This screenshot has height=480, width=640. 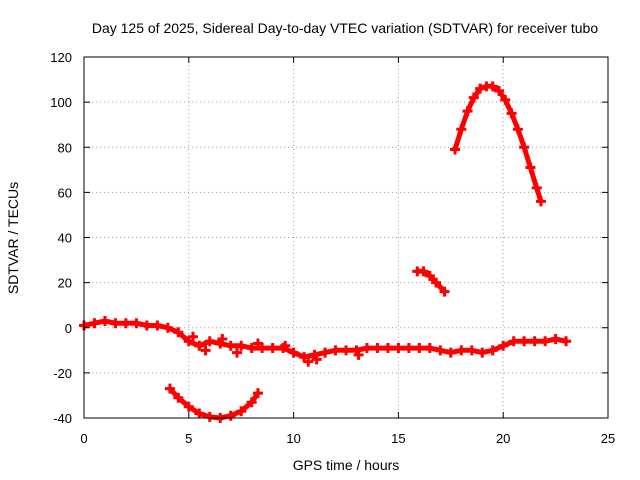 I want to click on series-line-high-arc, so click(x=498, y=143).